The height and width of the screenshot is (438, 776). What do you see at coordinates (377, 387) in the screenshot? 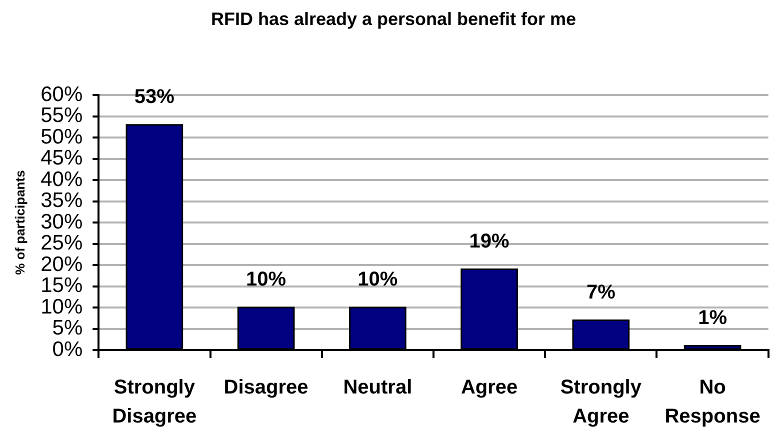
I see `x-tick-label: Neutral` at bounding box center [377, 387].